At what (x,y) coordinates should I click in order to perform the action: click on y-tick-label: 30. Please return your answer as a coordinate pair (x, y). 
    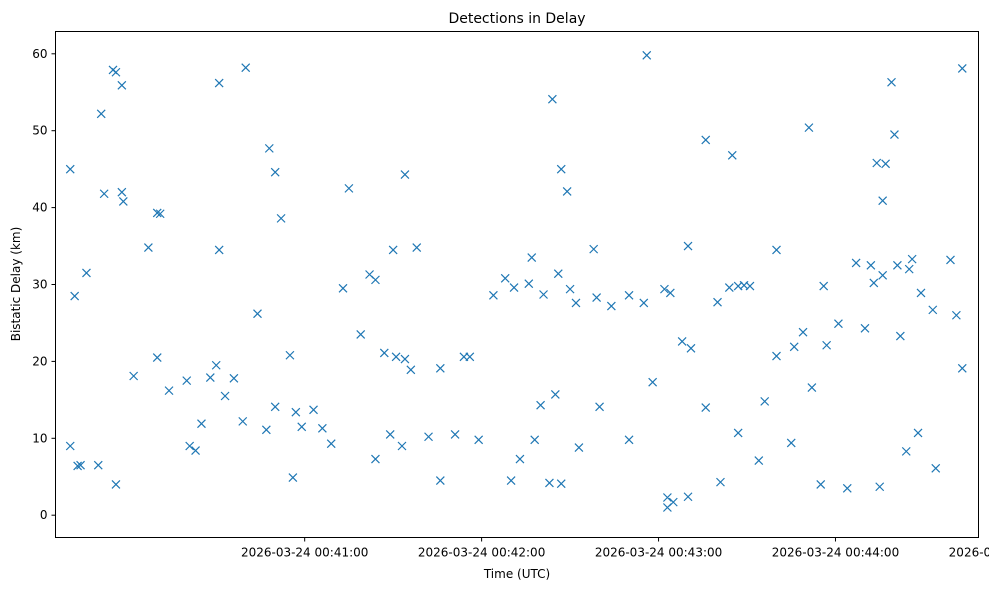
    Looking at the image, I should click on (39, 285).